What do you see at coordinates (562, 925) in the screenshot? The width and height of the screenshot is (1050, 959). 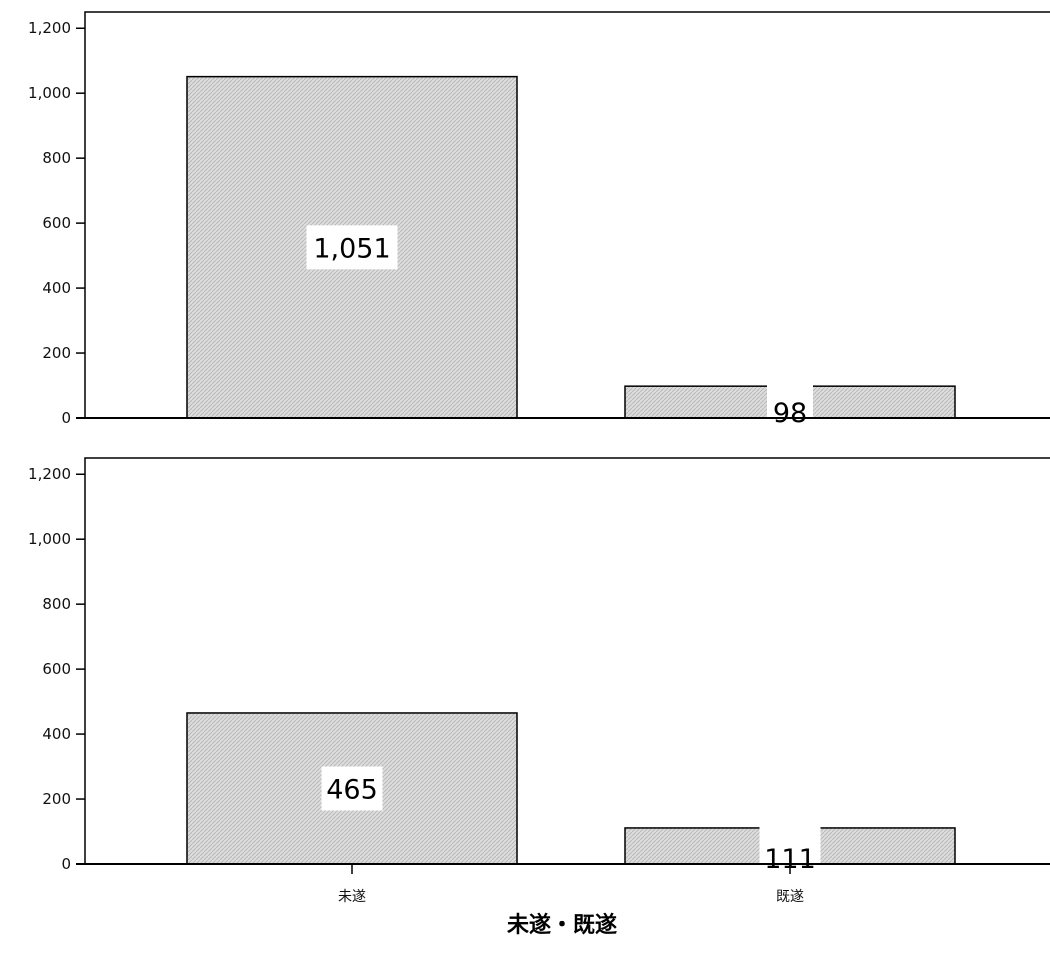 I see `x-axis-title: 未遂・既遂` at bounding box center [562, 925].